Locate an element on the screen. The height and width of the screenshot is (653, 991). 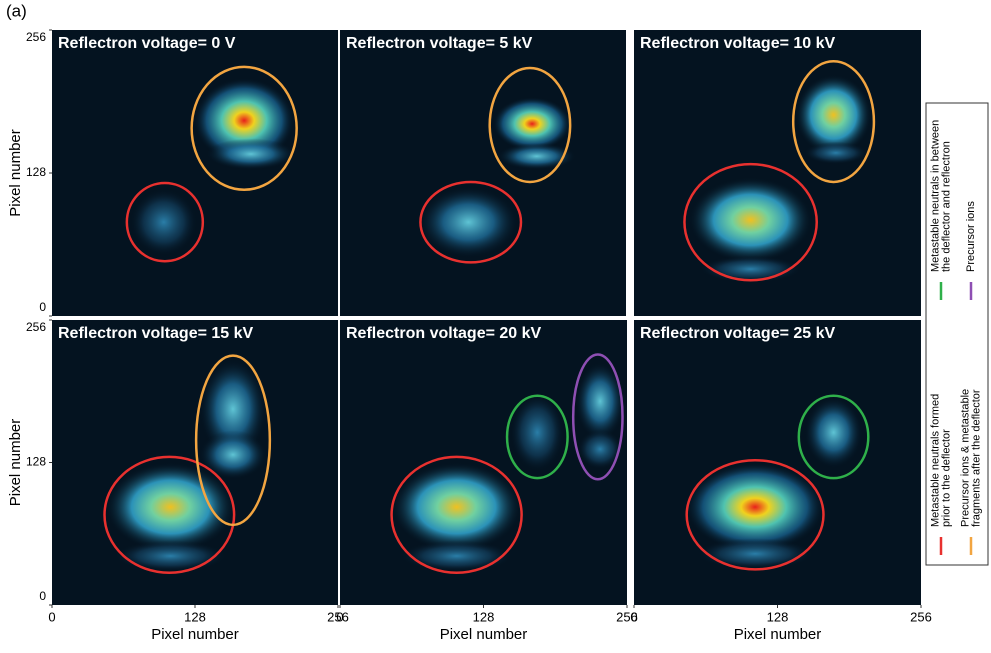
panel: Reflectron voltage= 5 kV is located at coordinates (483, 173).